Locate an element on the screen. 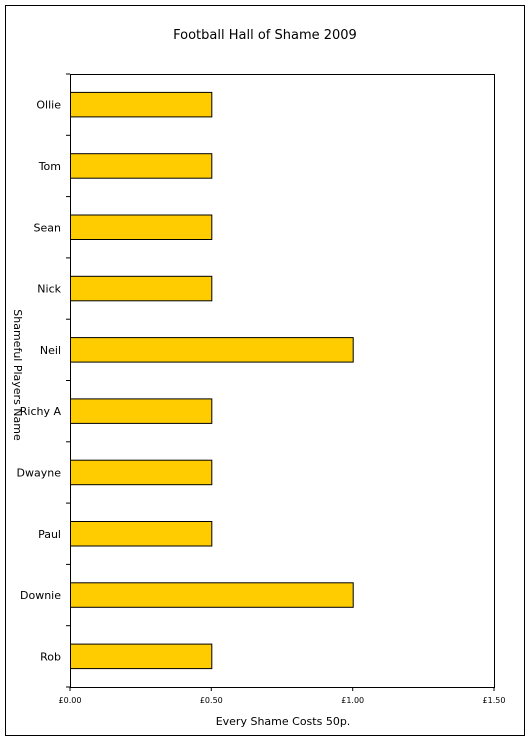  y-tick-label: Rob is located at coordinates (50, 656).